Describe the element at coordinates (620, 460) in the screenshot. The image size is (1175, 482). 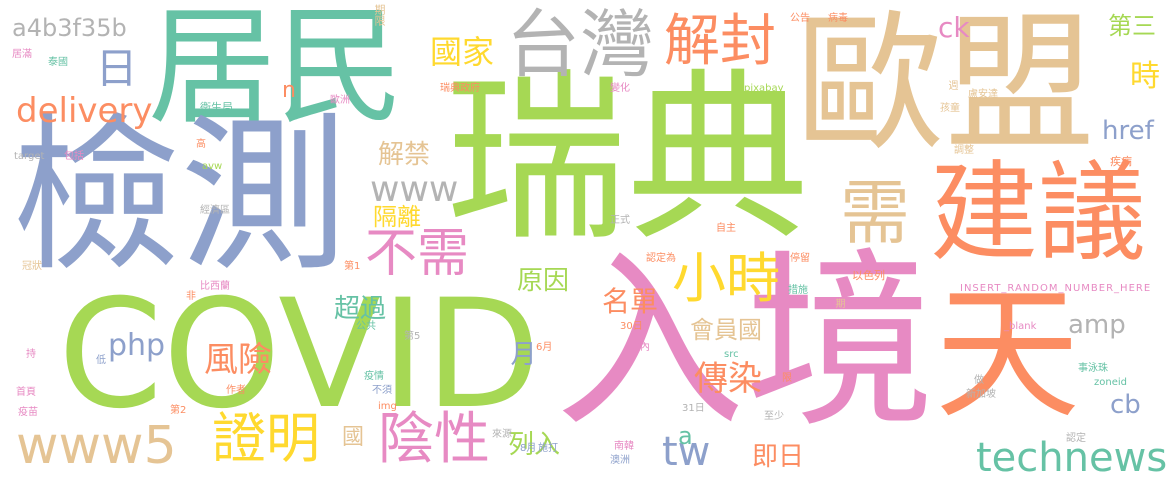
I see `word-aozhou: 澳洲` at that location.